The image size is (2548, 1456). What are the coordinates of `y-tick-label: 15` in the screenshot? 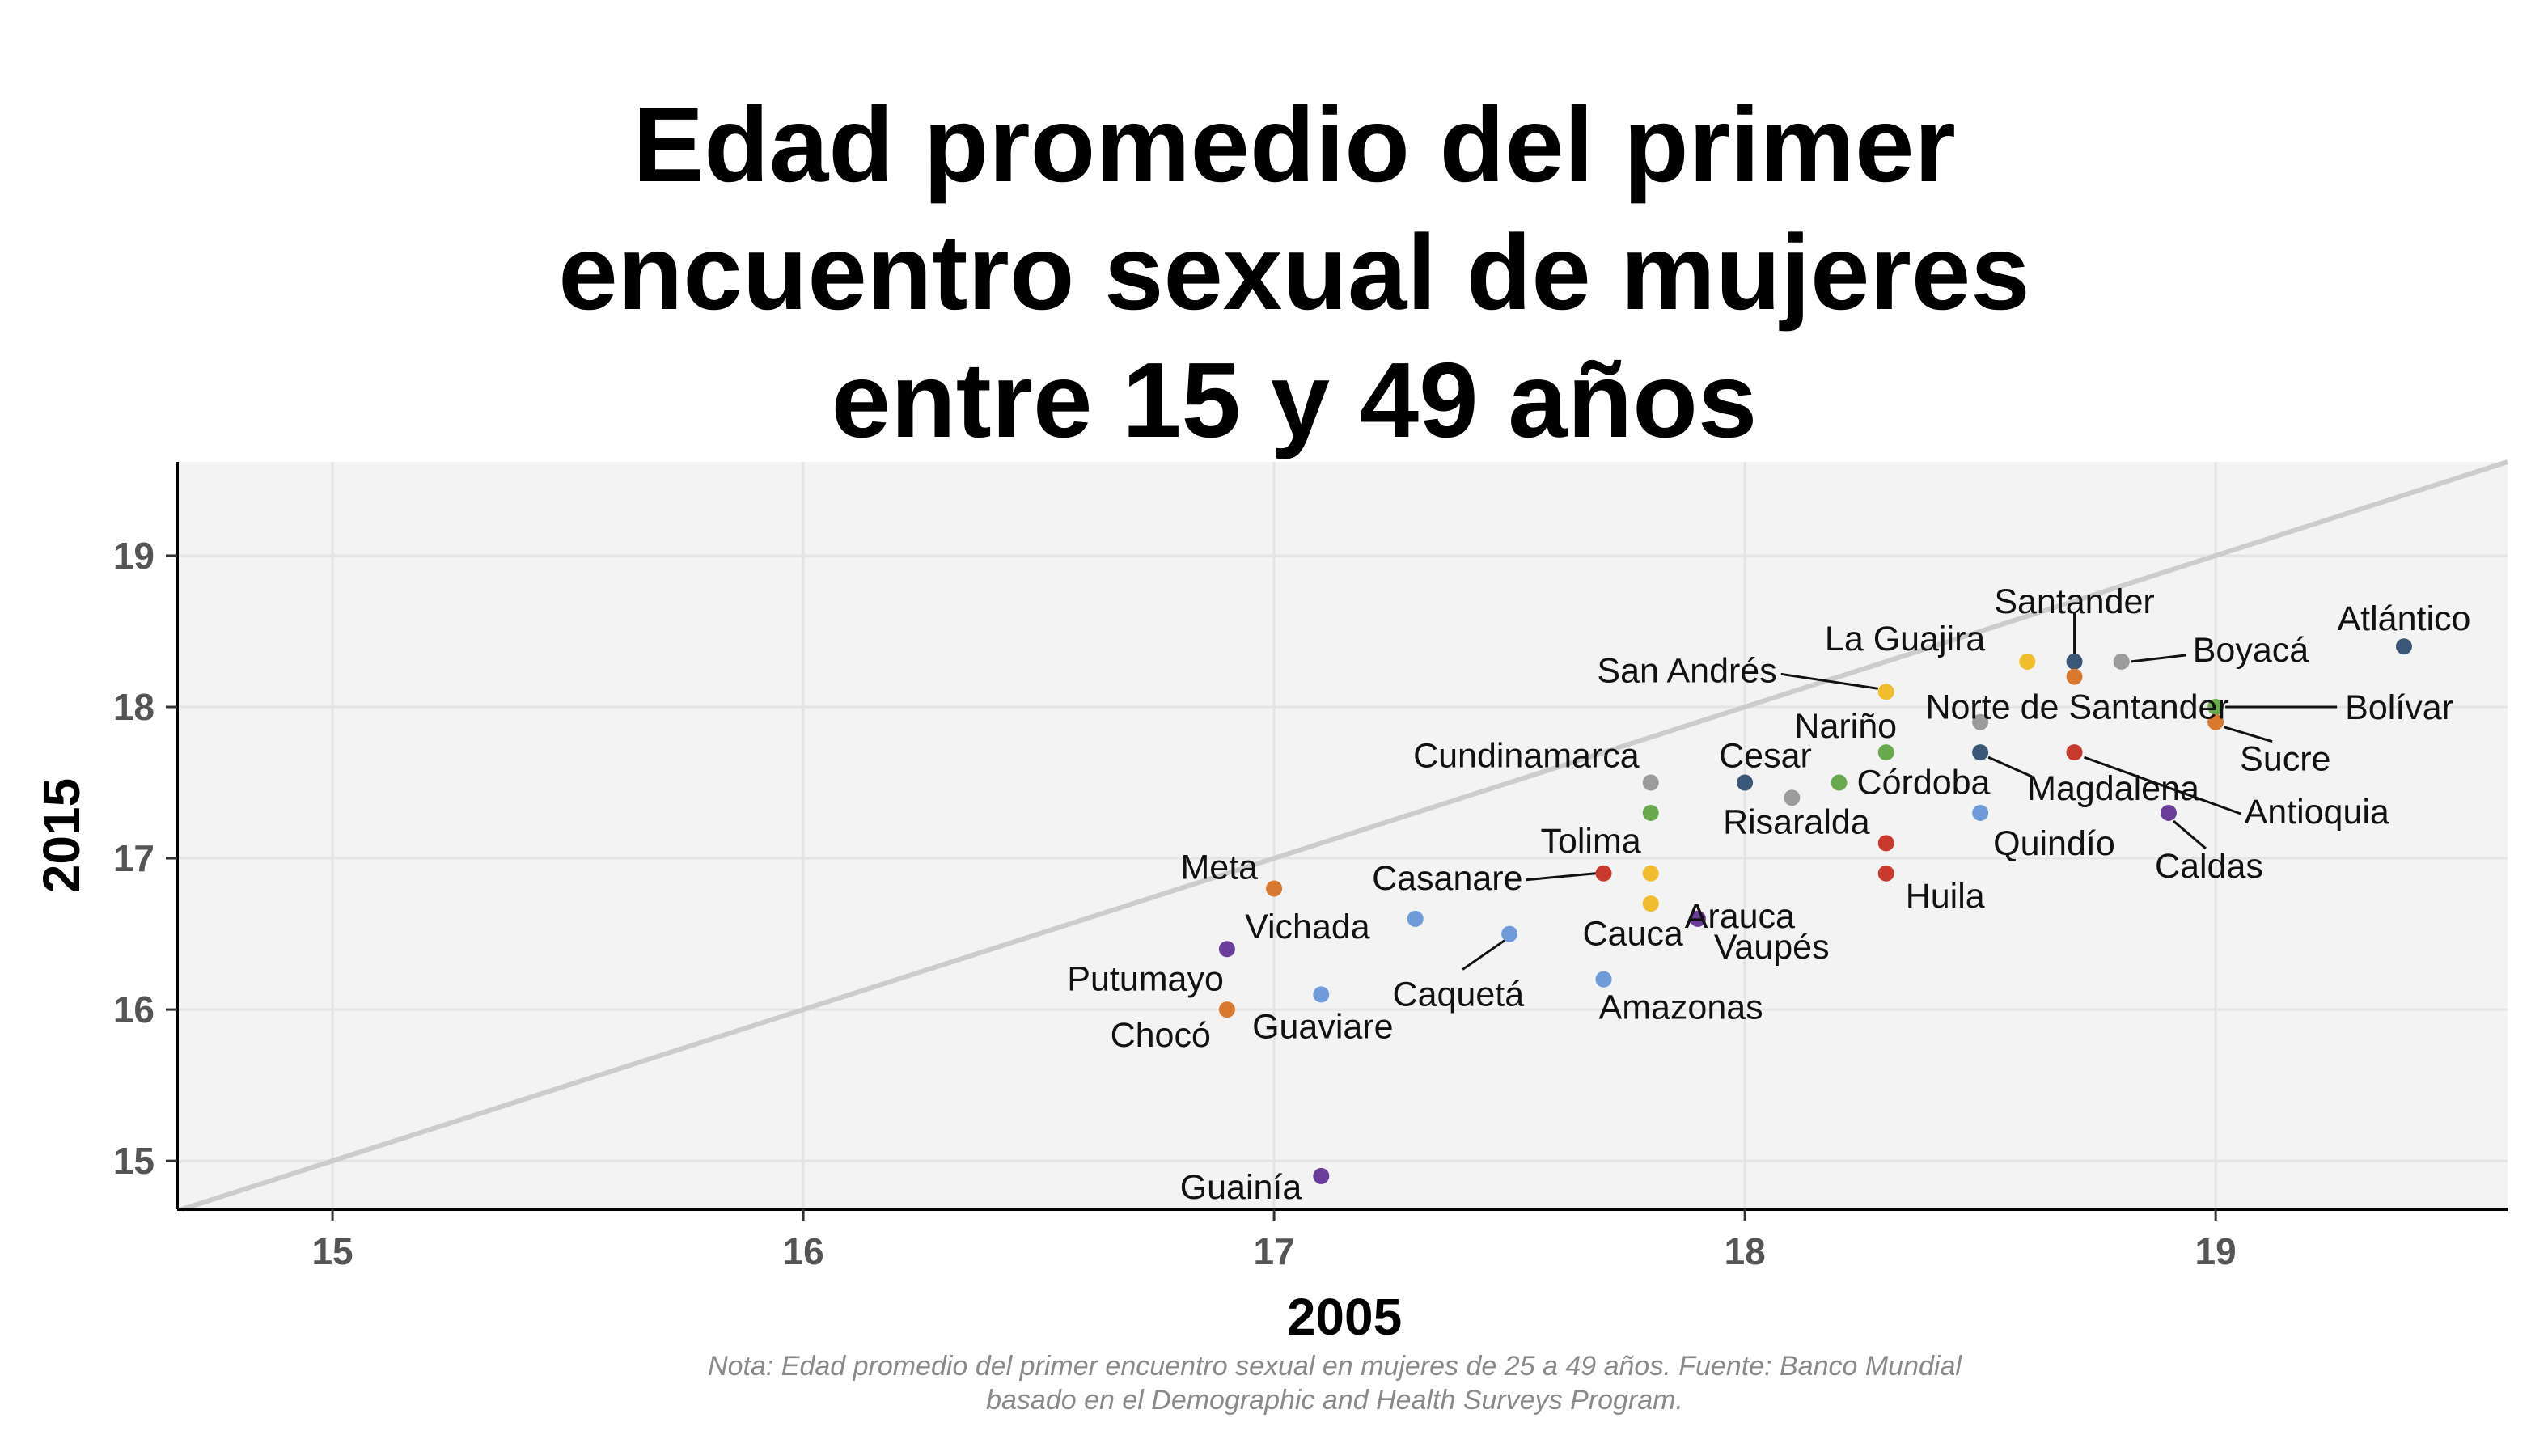 It's located at (133, 1161).